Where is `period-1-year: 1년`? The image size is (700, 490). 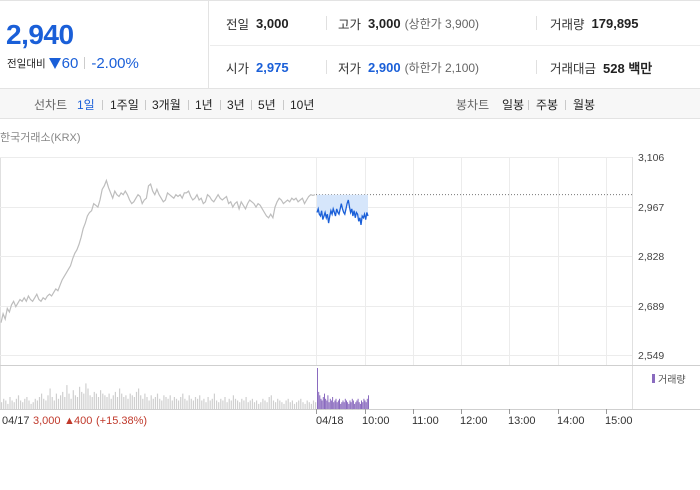 period-1-year: 1년 is located at coordinates (204, 105).